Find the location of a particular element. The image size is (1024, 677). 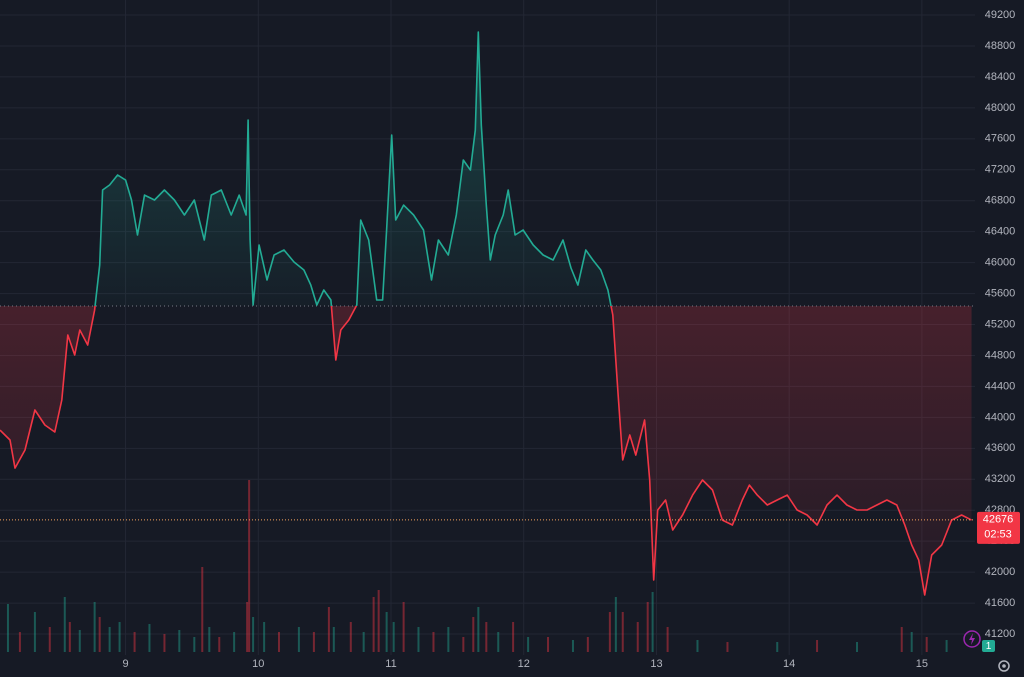

x-tick-label: 14 is located at coordinates (789, 664).